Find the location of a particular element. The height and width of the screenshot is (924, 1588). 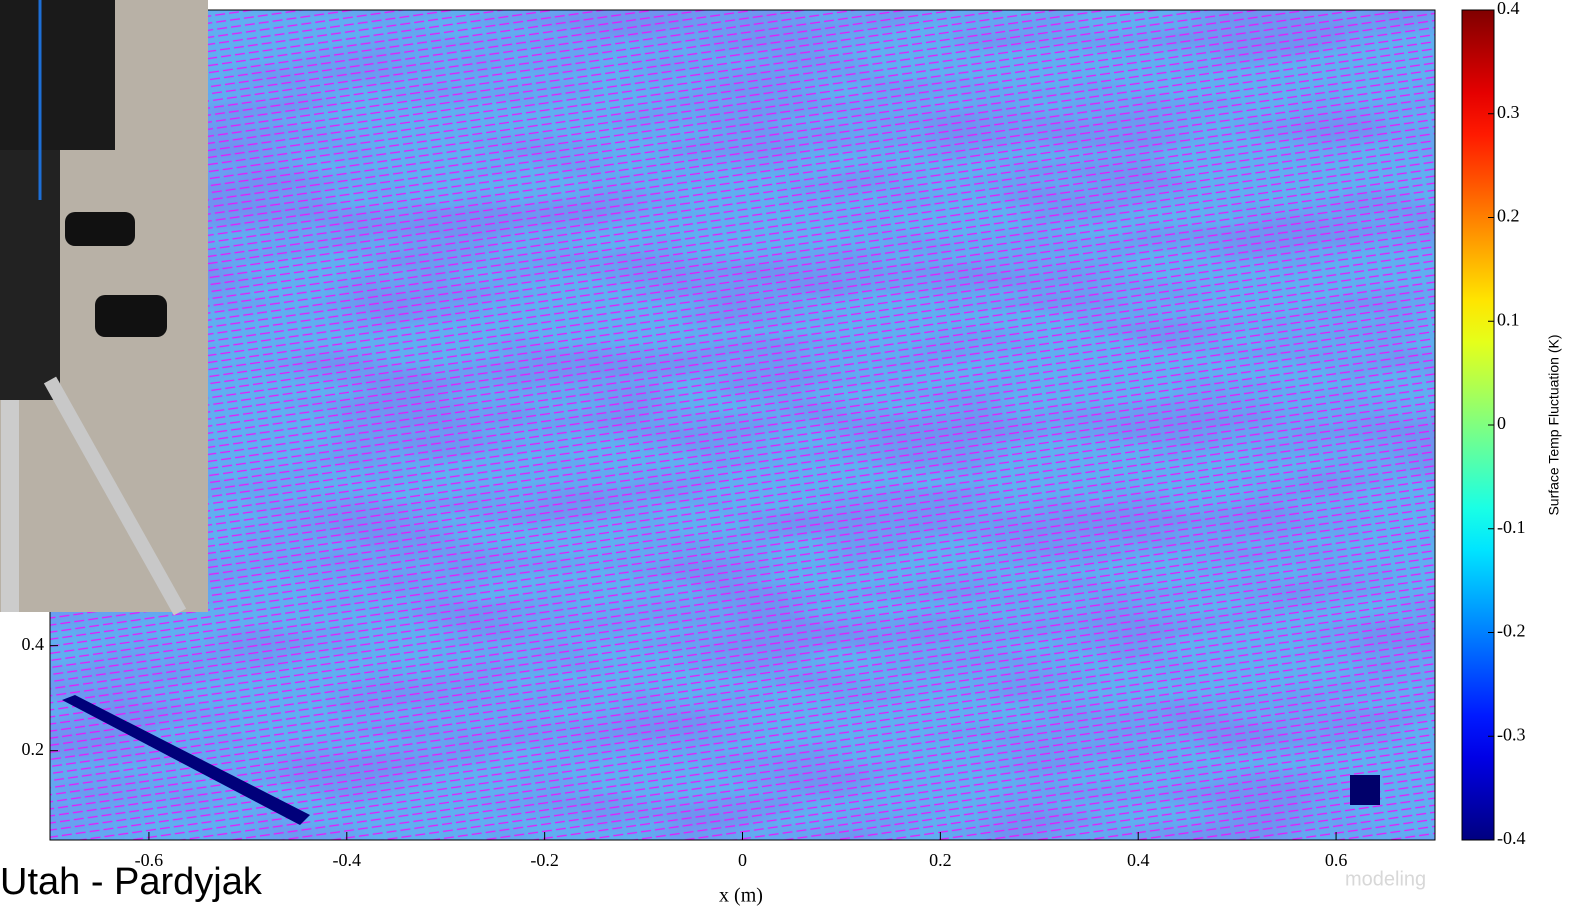

colorbar-tick-label: -0.3 is located at coordinates (1511, 734).